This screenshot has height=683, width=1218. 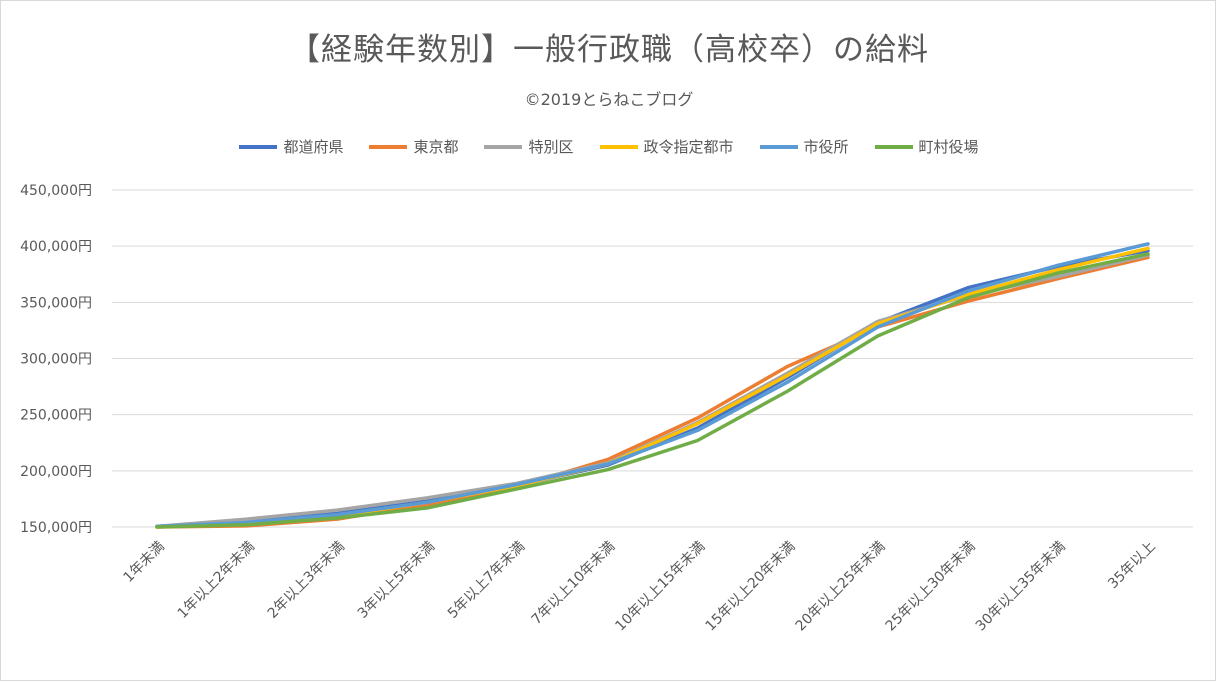 What do you see at coordinates (551, 147) in the screenshot?
I see `legend-label: 特別区` at bounding box center [551, 147].